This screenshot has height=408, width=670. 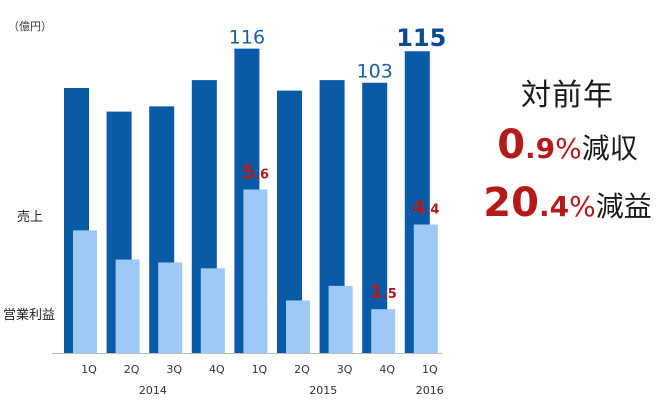 What do you see at coordinates (153, 390) in the screenshot?
I see `year-label: 2014` at bounding box center [153, 390].